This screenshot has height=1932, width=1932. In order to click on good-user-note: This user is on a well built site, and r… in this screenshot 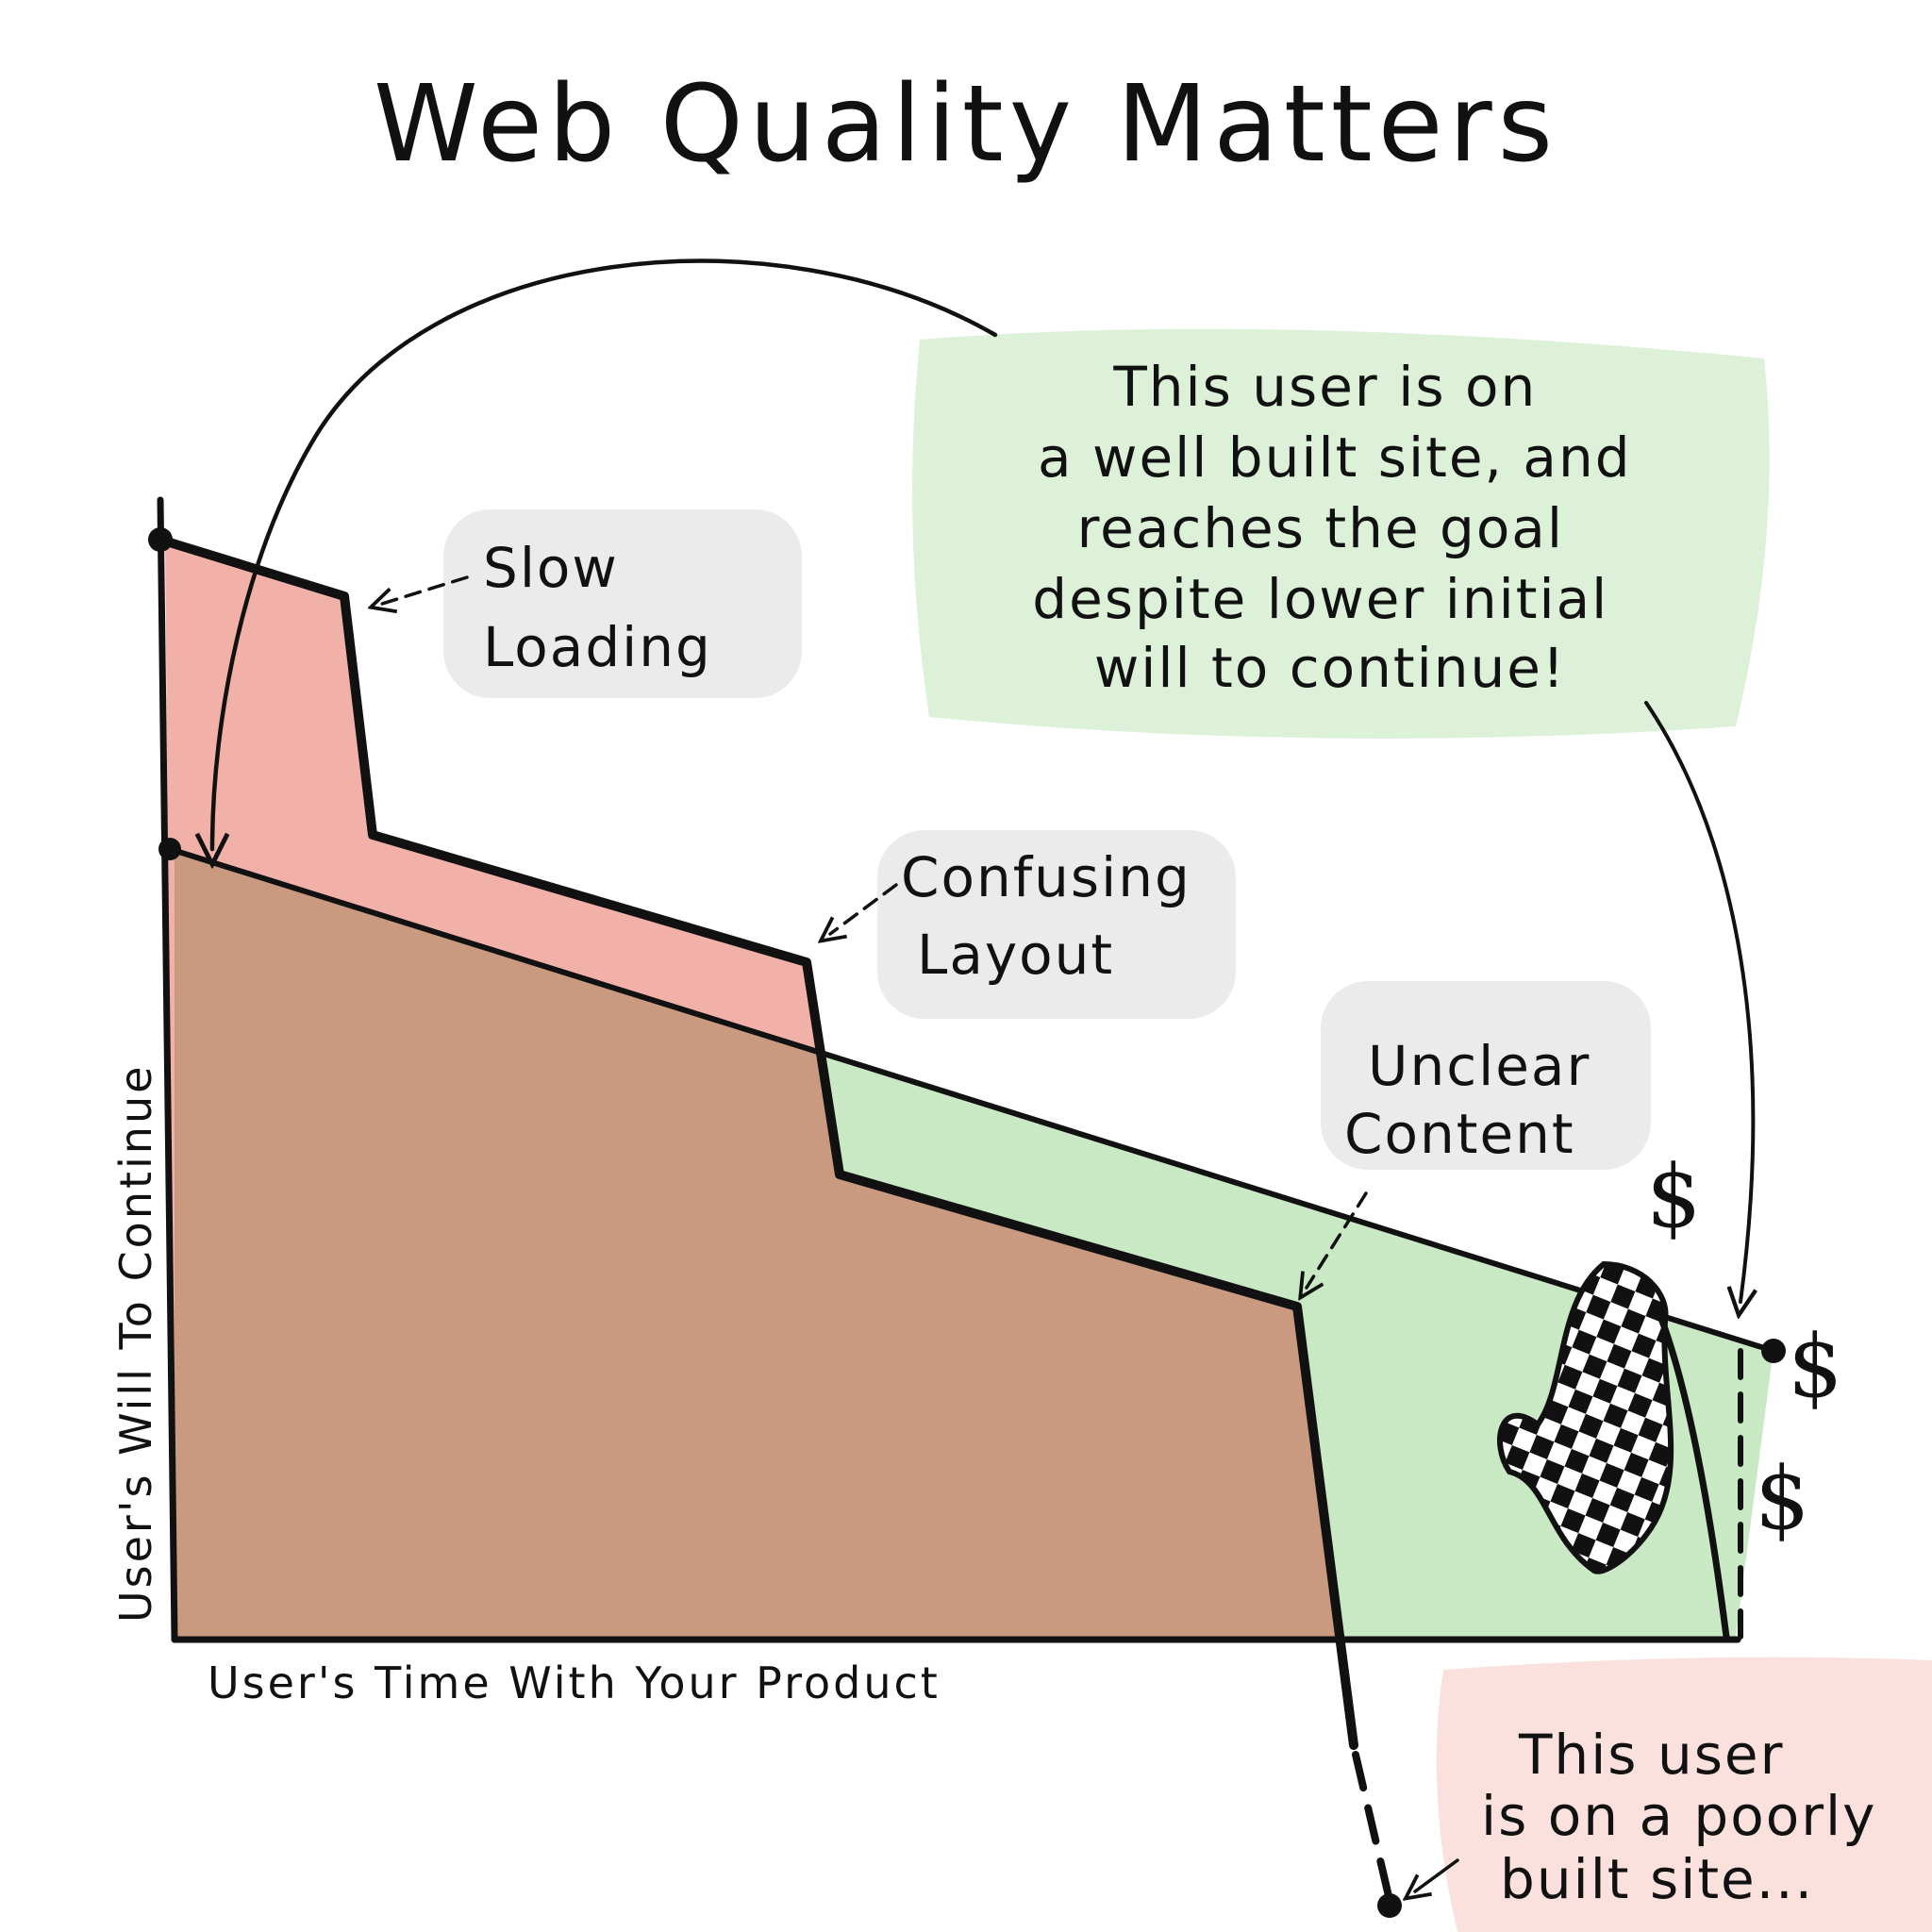, I will do `click(1341, 528)`.